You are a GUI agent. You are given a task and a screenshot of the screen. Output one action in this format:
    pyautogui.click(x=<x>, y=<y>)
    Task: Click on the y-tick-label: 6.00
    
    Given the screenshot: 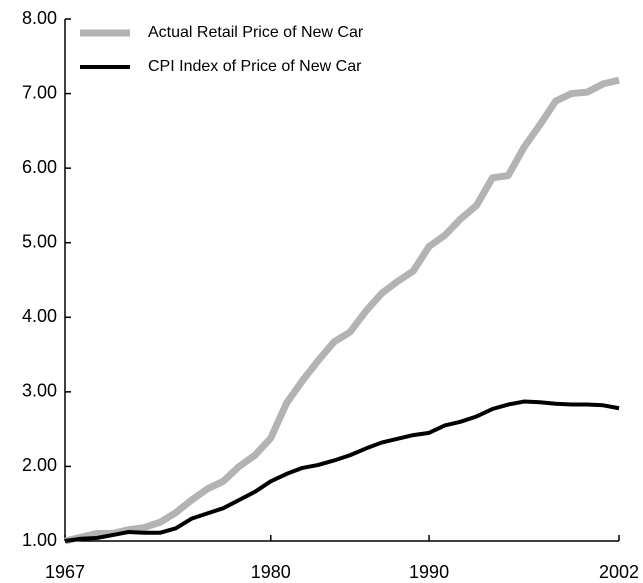 What is the action you would take?
    pyautogui.click(x=39, y=167)
    